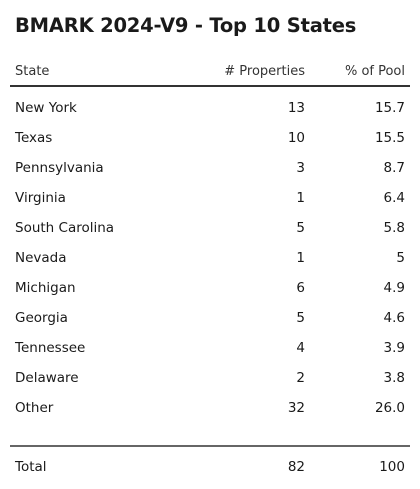  What do you see at coordinates (31, 467) in the screenshot?
I see `total-label: Total` at bounding box center [31, 467].